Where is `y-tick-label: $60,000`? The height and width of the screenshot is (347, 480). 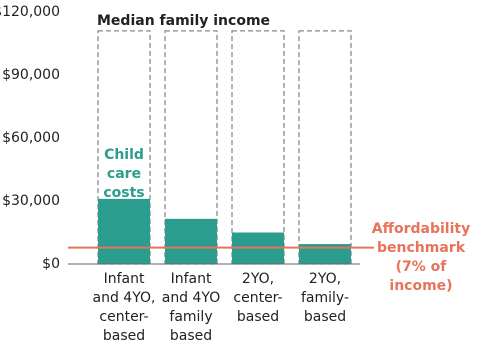
y-tick-label: $60,000 is located at coordinates (31, 138).